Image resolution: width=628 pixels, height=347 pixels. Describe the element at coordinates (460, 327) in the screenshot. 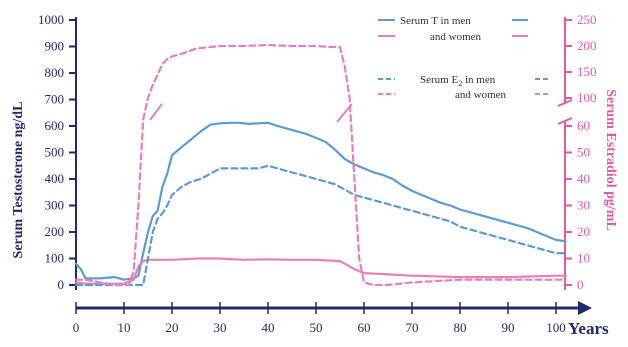

I see `x-tick-label: 80` at that location.